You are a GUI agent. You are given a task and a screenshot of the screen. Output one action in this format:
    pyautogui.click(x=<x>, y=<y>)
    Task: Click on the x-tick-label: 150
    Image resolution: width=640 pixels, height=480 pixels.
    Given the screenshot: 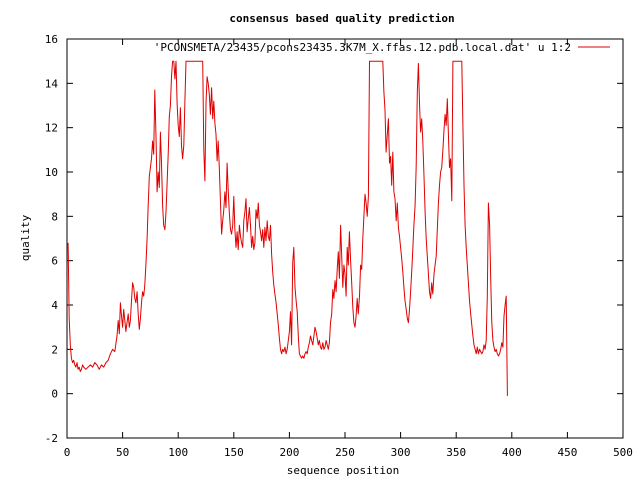 What is the action you would take?
    pyautogui.click(x=234, y=452)
    